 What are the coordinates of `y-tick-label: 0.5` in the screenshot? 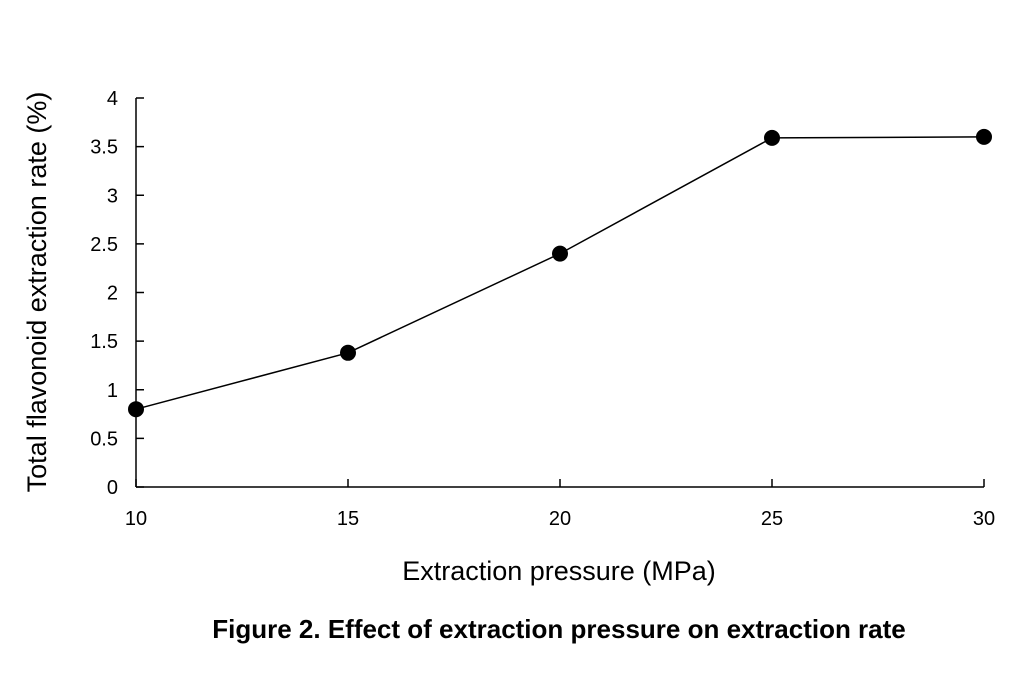 It's located at (104, 439).